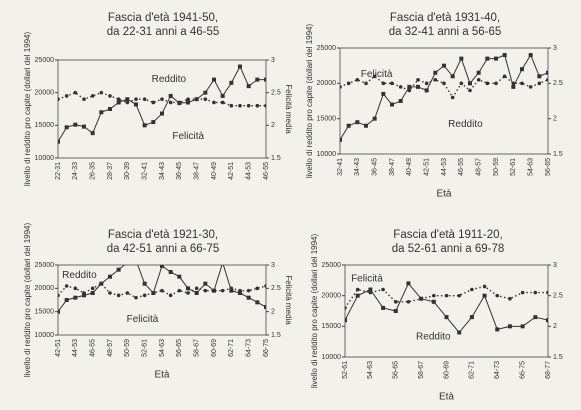 Image resolution: width=581 pixels, height=410 pixels. Describe the element at coordinates (163, 235) in the screenshot. I see `chart-title: Fascia d'età 1921-30,` at that location.